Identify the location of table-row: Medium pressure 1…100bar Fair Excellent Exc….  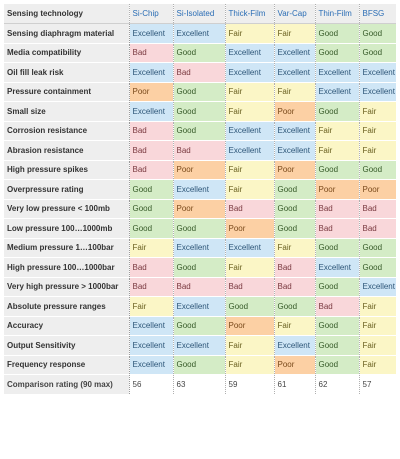
(200, 248).